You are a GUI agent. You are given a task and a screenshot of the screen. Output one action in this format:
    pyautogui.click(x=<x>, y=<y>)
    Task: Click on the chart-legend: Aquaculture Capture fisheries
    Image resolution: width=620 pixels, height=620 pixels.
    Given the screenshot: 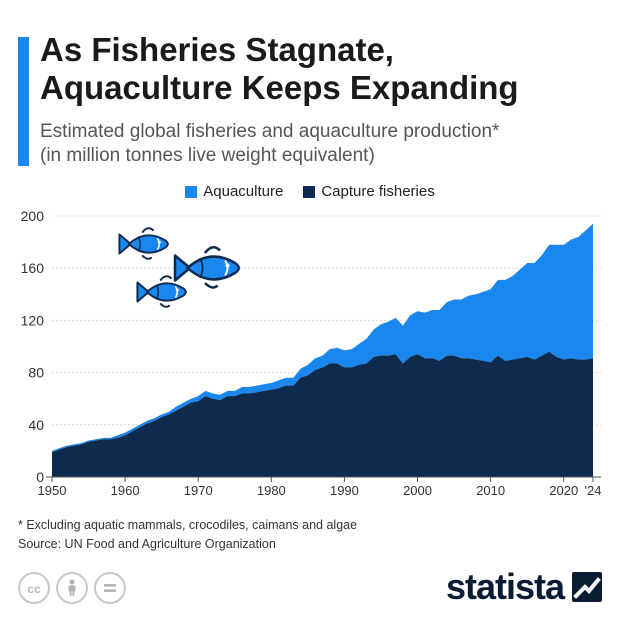 What is the action you would take?
    pyautogui.click(x=310, y=191)
    